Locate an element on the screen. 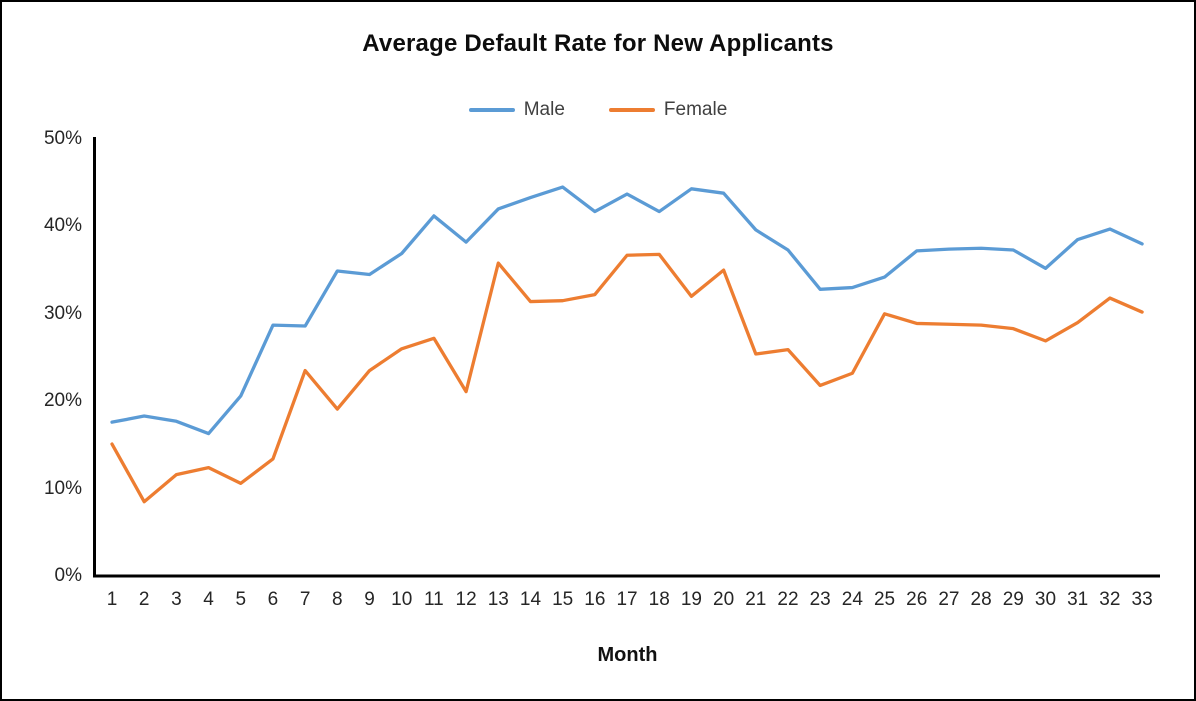  y-tick-label: 40% is located at coordinates (62, 226).